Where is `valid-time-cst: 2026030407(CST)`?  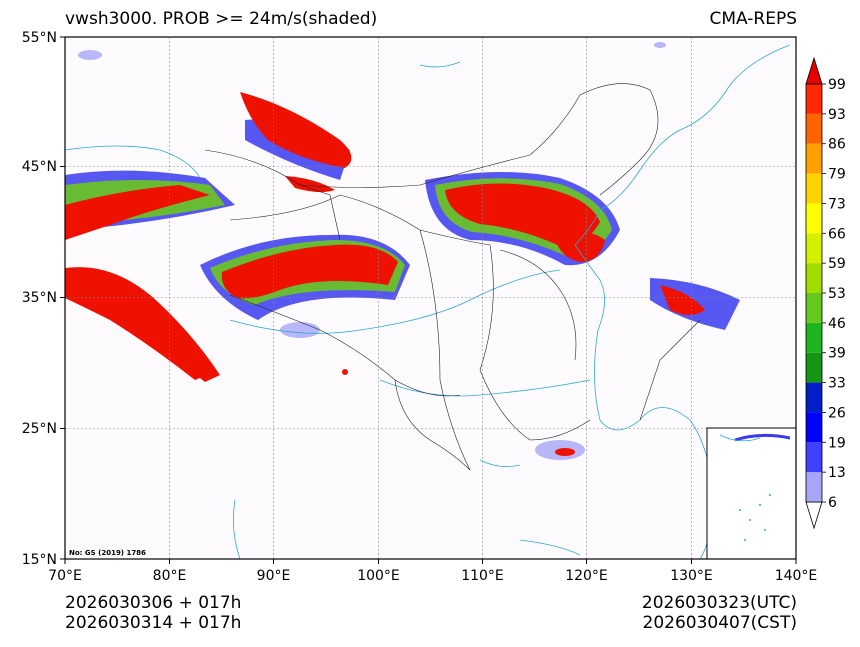
valid-time-cst: 2026030407(CST) is located at coordinates (719, 623).